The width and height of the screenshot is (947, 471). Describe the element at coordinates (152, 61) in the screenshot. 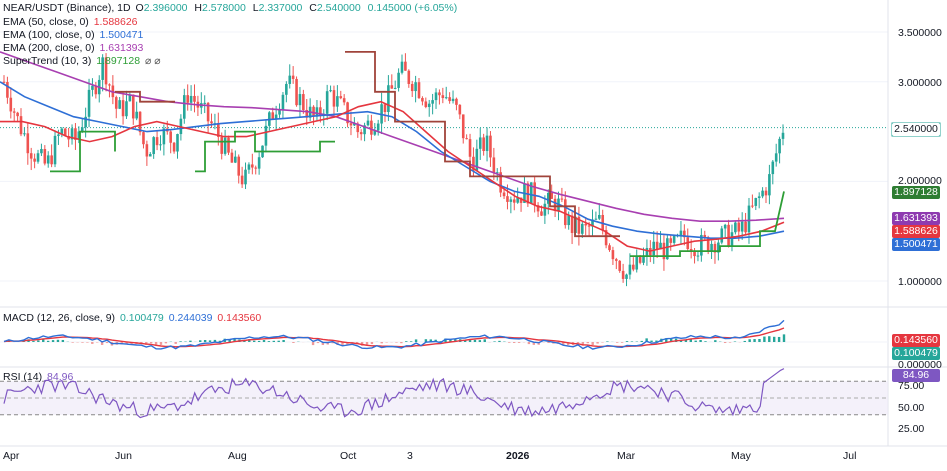

I see `visibility-icon: ⌀ ⌀` at that location.